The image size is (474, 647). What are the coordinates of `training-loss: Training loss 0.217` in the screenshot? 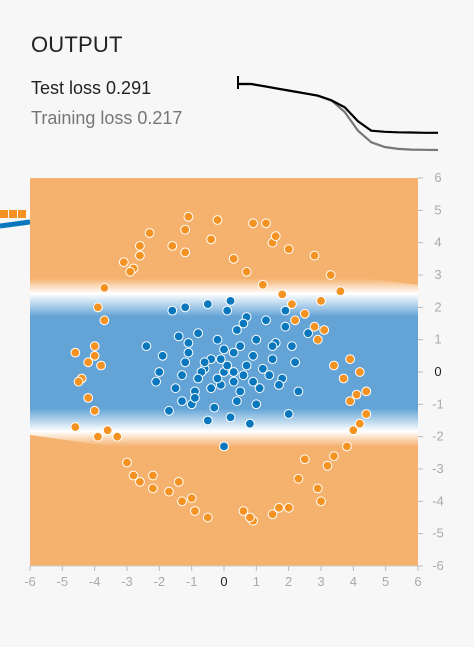 It's located at (106, 118).